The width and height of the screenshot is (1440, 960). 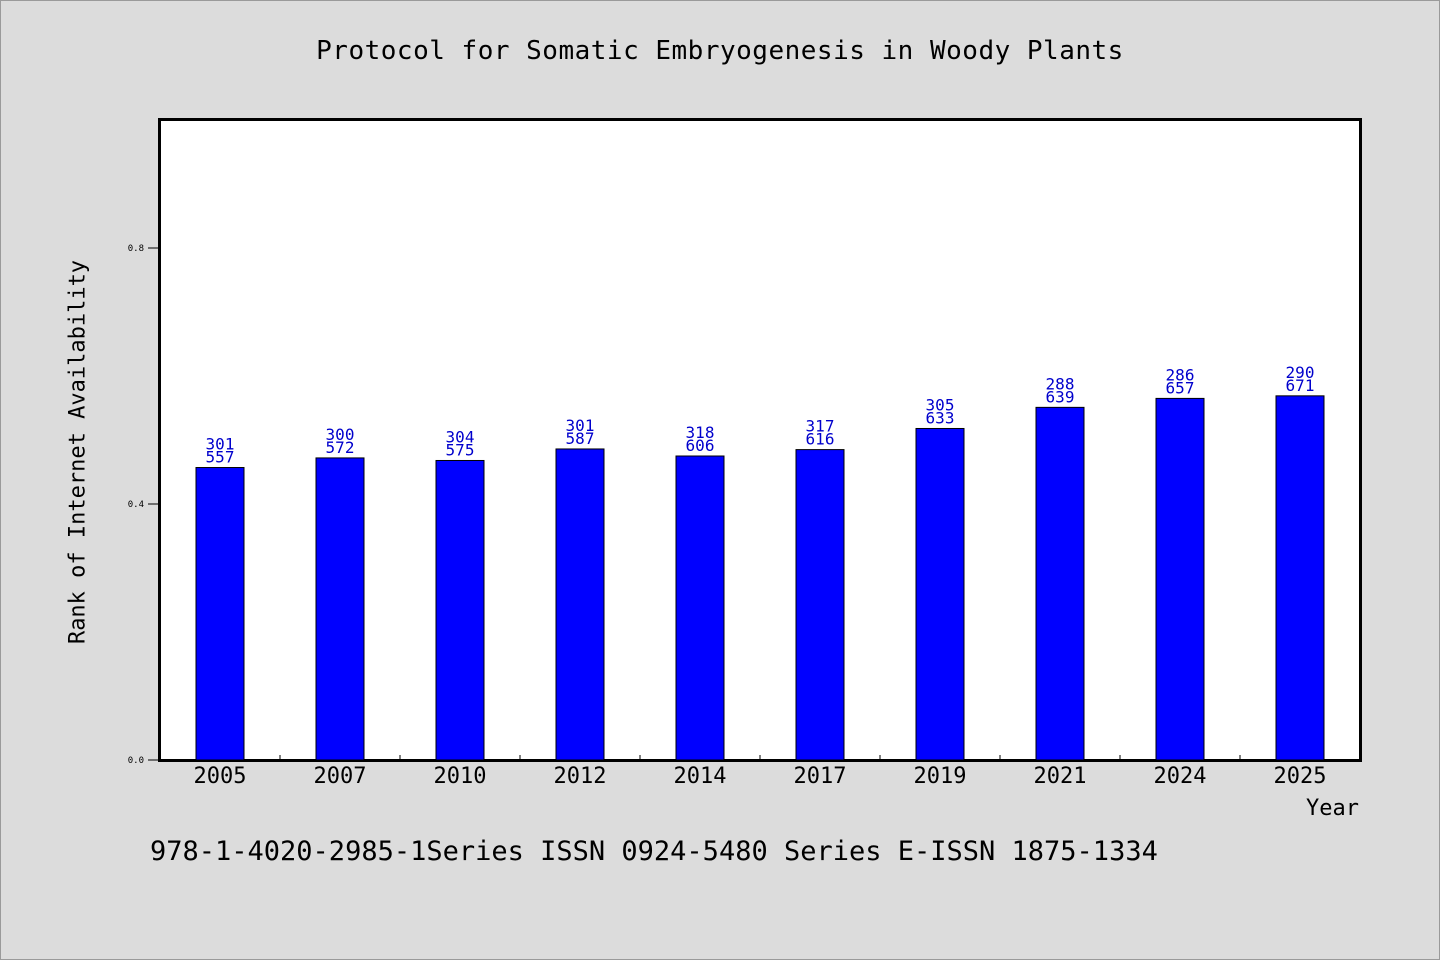 I want to click on y-tick-label: 0.8, so click(x=136, y=249).